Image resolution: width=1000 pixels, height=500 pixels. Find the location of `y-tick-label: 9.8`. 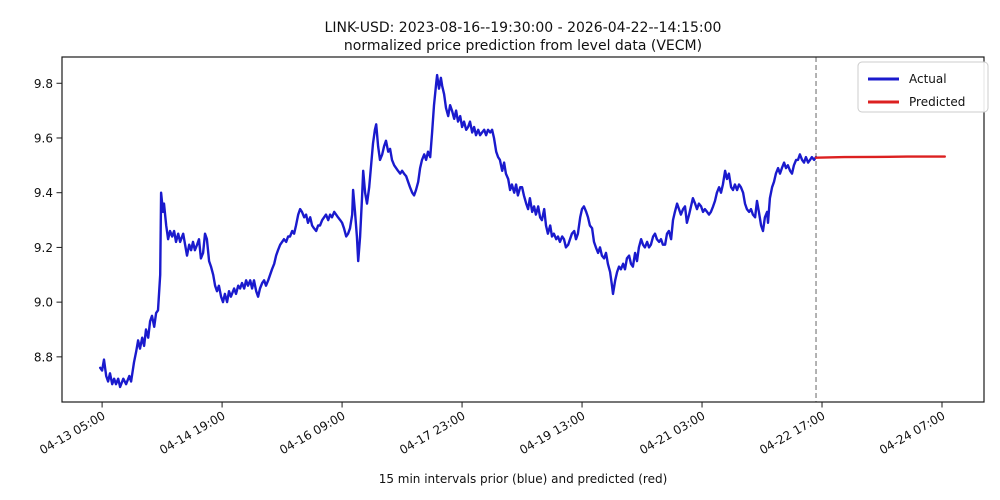

y-tick-label: 9.8 is located at coordinates (43, 84).